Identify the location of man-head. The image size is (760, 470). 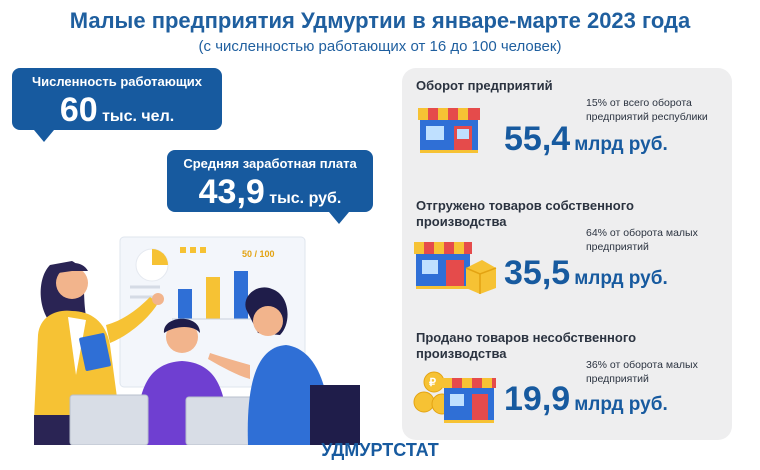
(182, 337).